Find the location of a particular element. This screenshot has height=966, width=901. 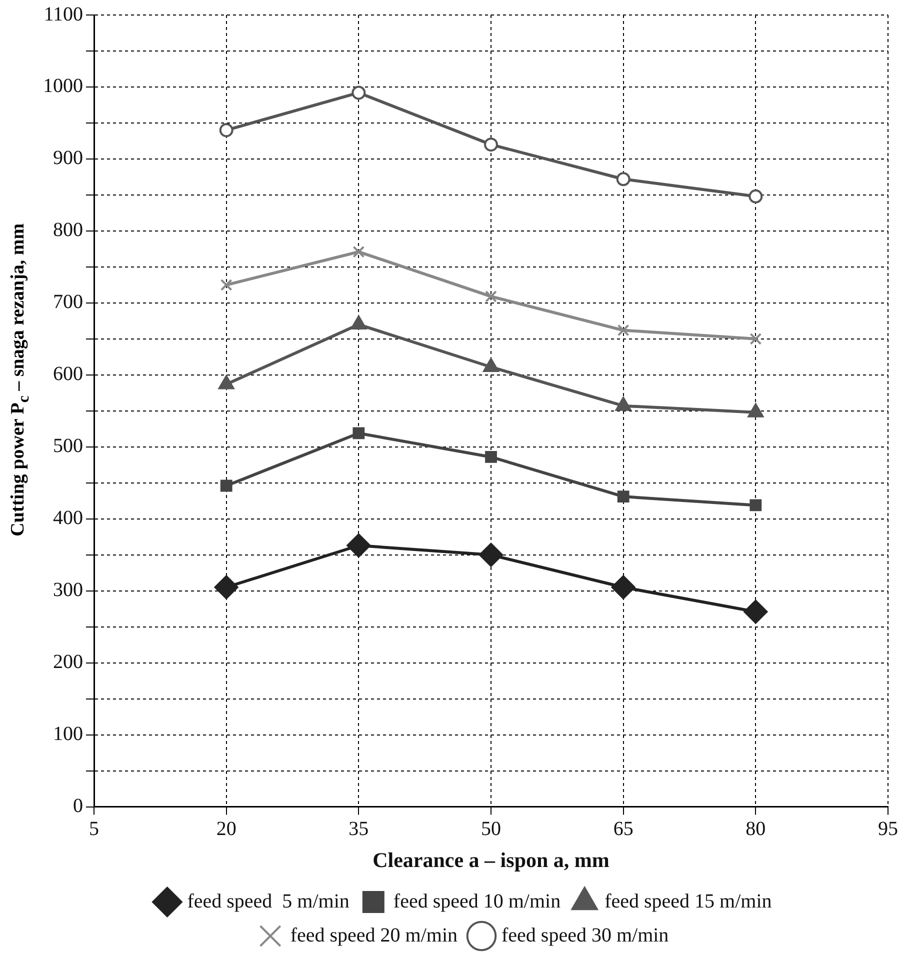

x-tick-label: 50 is located at coordinates (491, 829).